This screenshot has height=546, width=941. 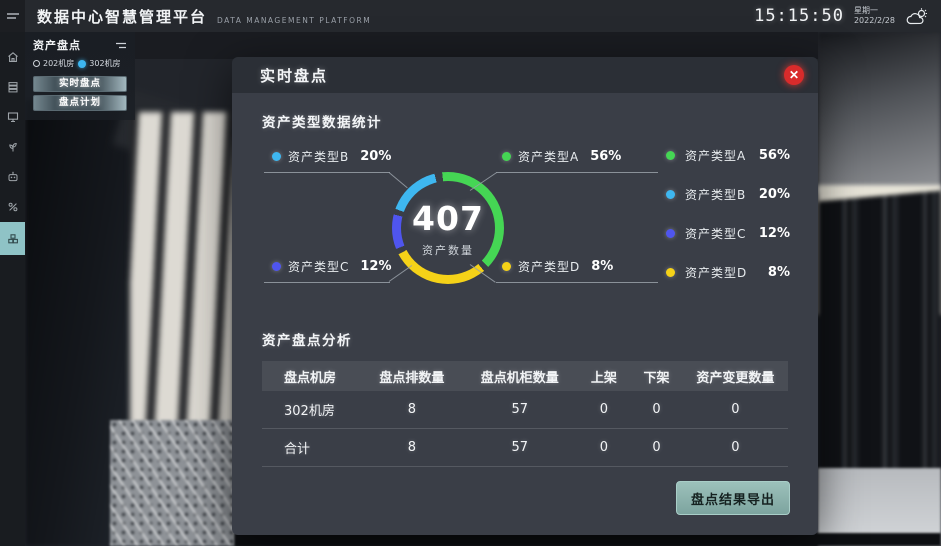 What do you see at coordinates (276, 266) in the screenshot?
I see `type-c-dot` at bounding box center [276, 266].